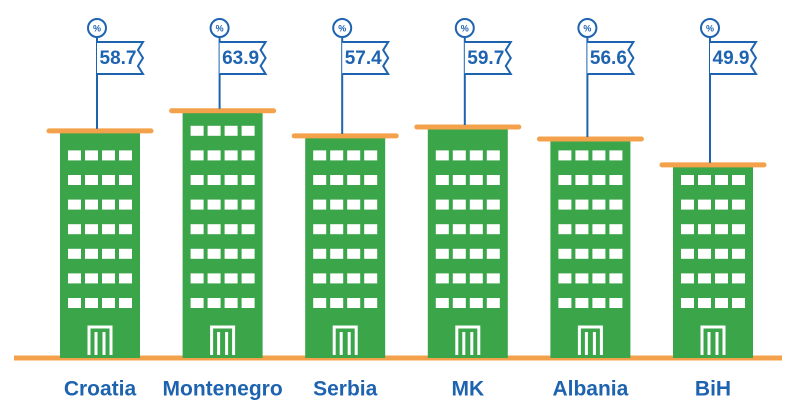 The image size is (796, 406). I want to click on category-label: Montenegro, so click(223, 389).